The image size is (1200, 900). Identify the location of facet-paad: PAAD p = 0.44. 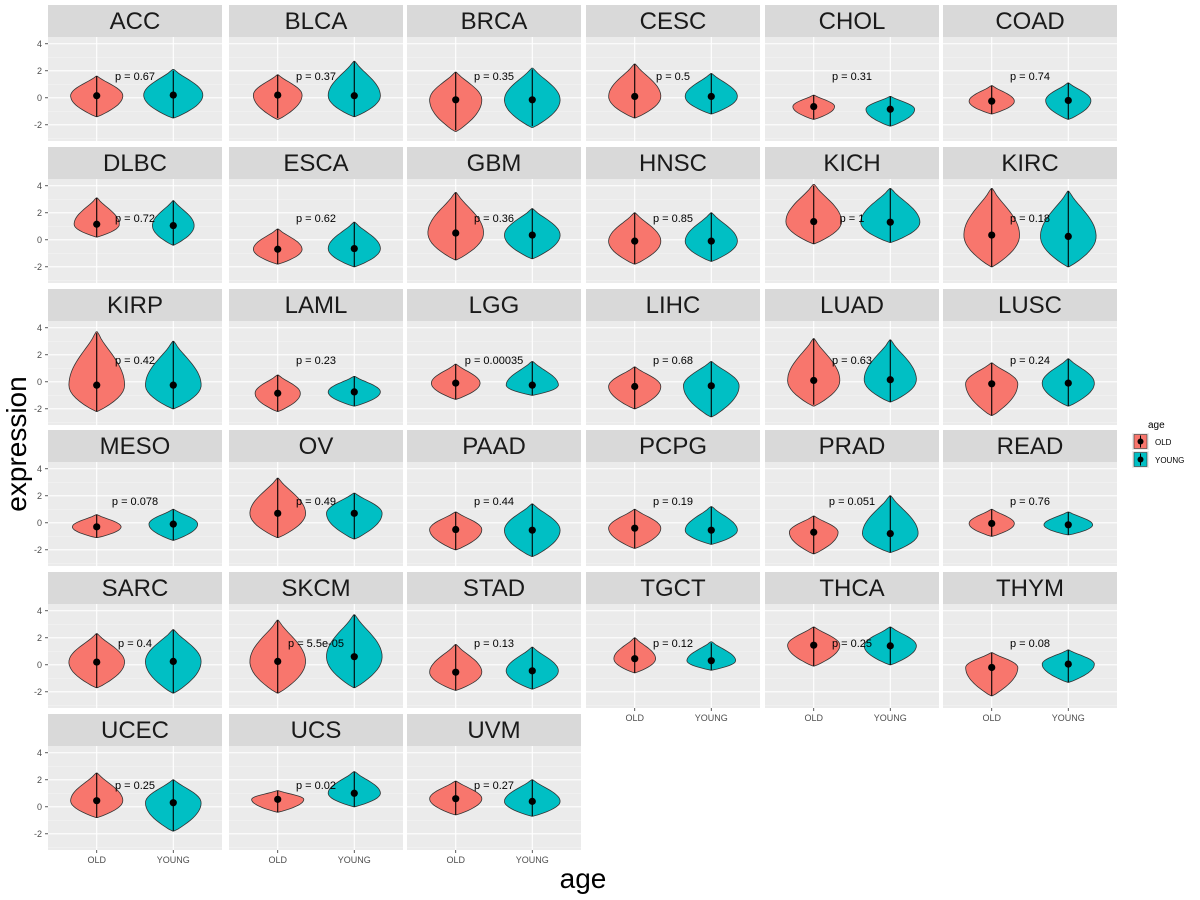
(494, 498).